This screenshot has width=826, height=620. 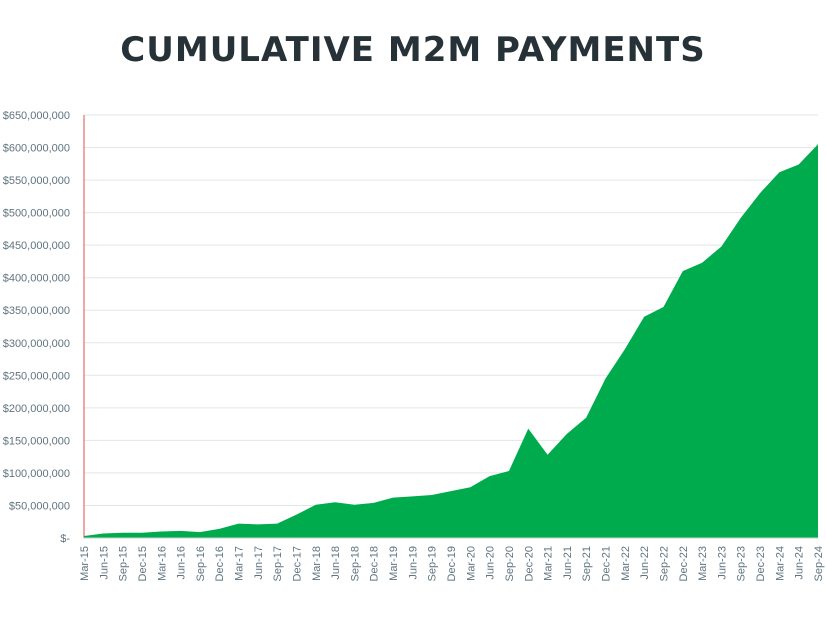 I want to click on x-tick-label: Sep-22, so click(x=664, y=563).